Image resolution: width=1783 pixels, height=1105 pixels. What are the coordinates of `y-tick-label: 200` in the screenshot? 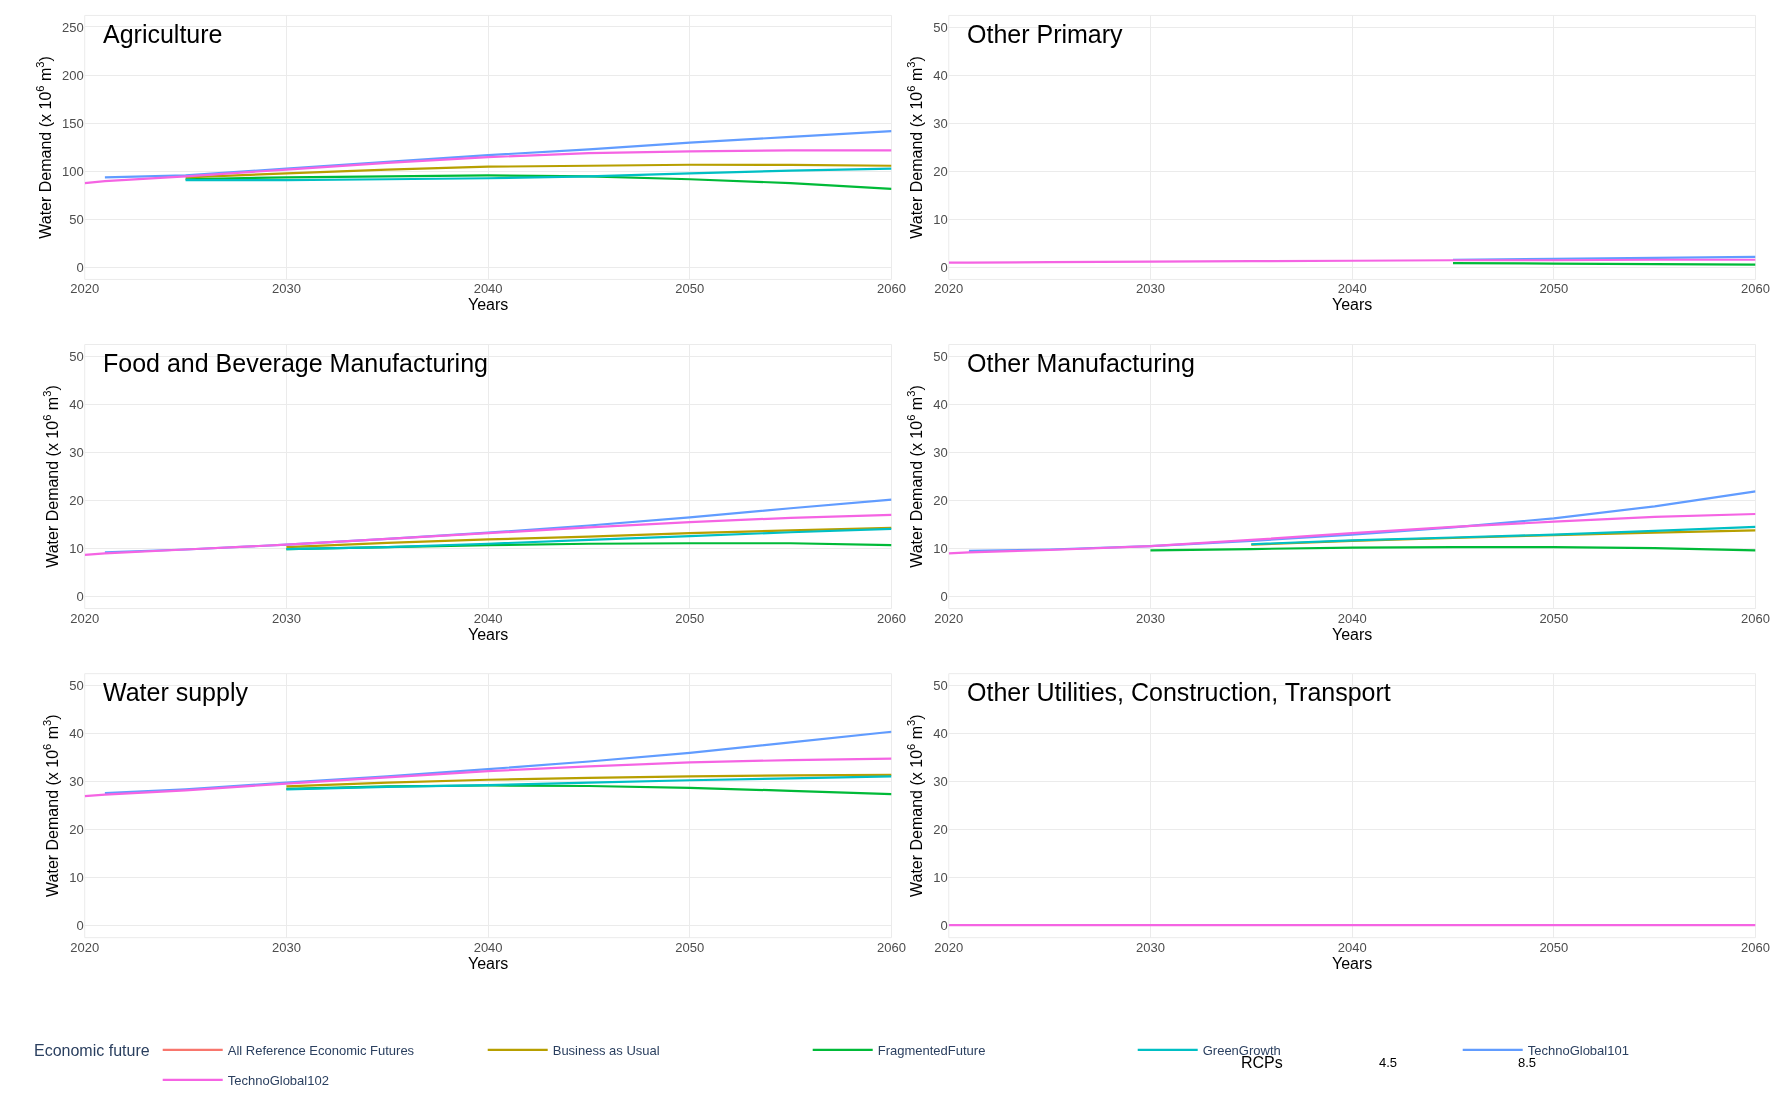 It's located at (73, 75).